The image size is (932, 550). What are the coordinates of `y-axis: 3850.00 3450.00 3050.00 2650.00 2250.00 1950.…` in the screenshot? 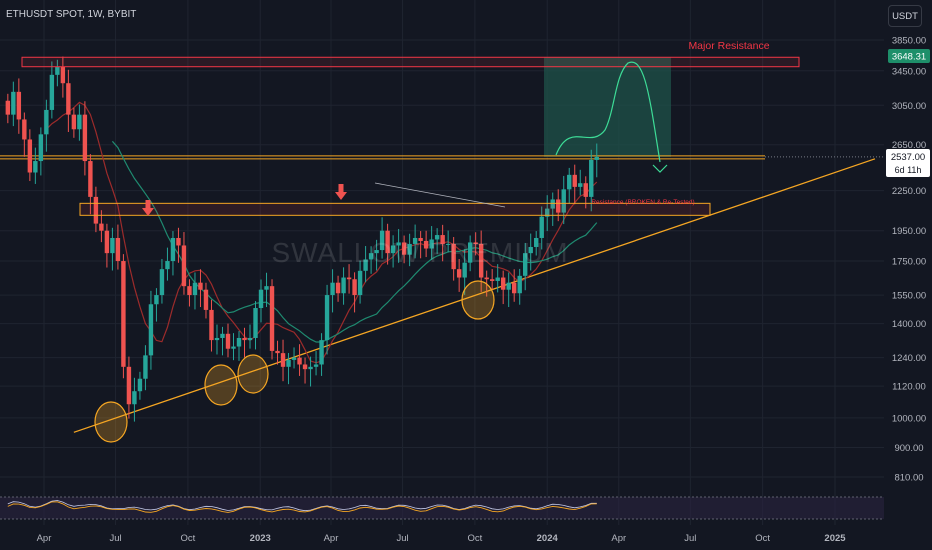 It's located at (909, 260).